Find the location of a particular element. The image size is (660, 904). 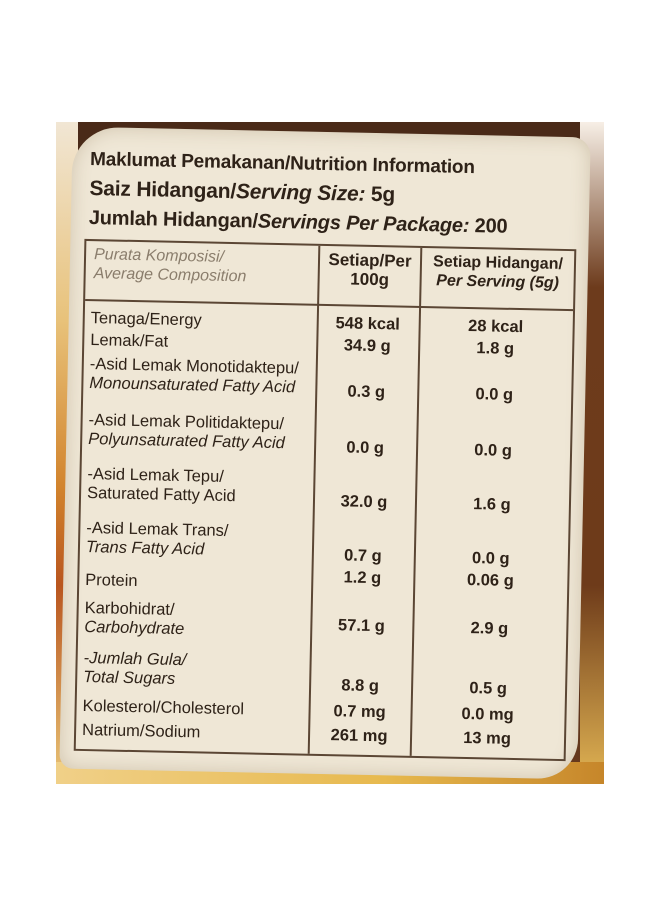

per100-value: 57.1 g is located at coordinates (361, 626).